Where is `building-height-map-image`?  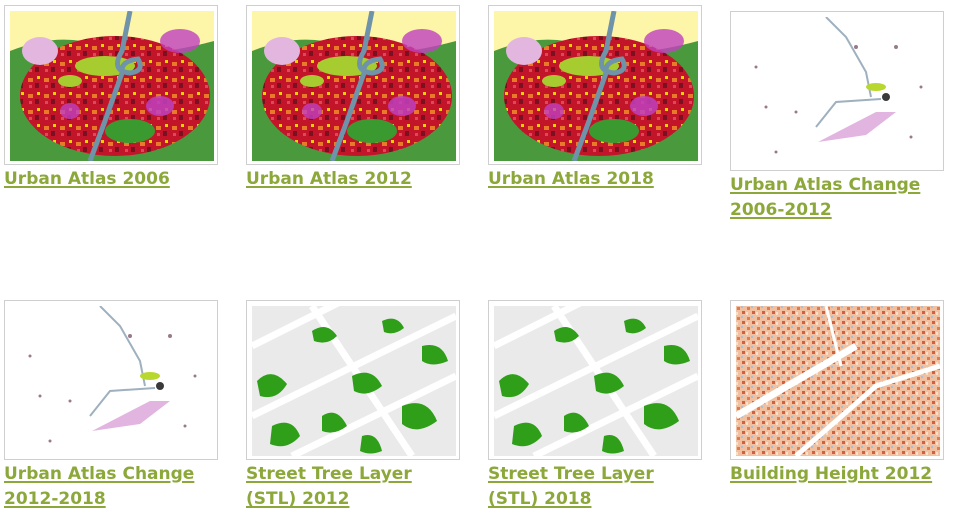 building-height-map-image is located at coordinates (838, 381).